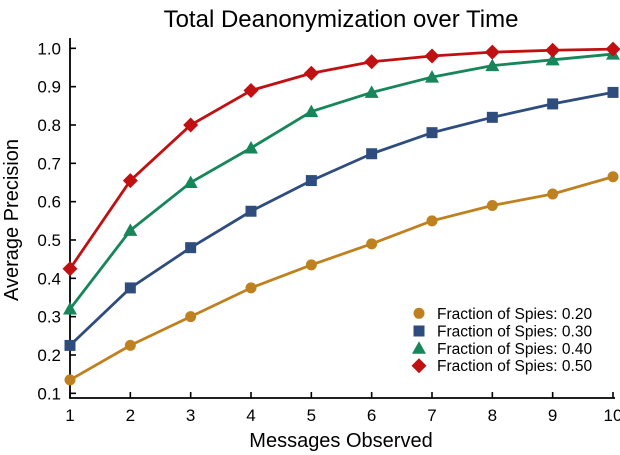  What do you see at coordinates (69, 415) in the screenshot?
I see `x-tick-label: 1` at bounding box center [69, 415].